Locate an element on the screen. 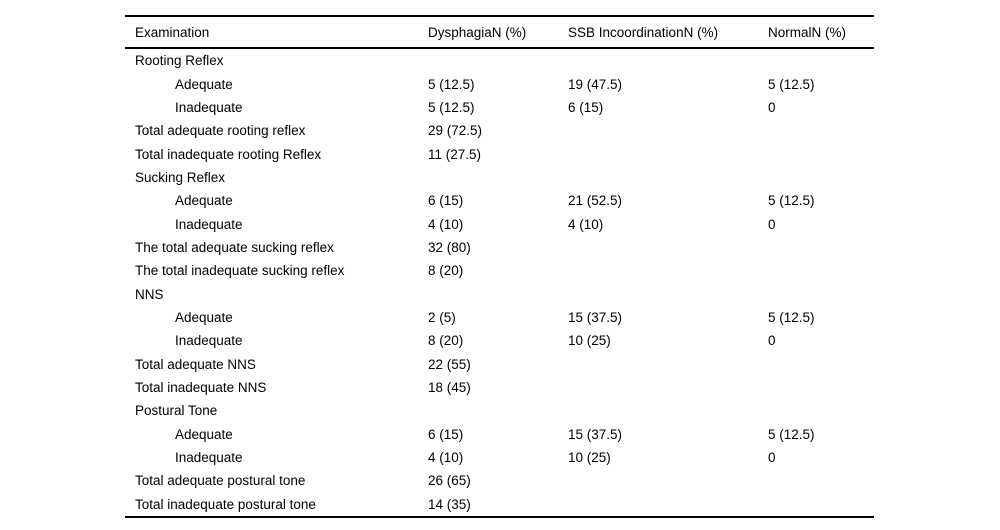  cell-dysphagia: 29 (72.5) is located at coordinates (455, 131).